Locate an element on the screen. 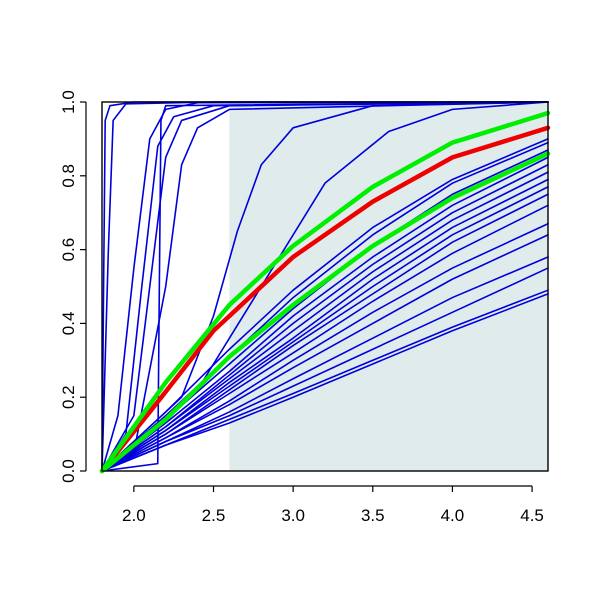 The image size is (600, 600). x-tick-label: 2.5 is located at coordinates (214, 515).